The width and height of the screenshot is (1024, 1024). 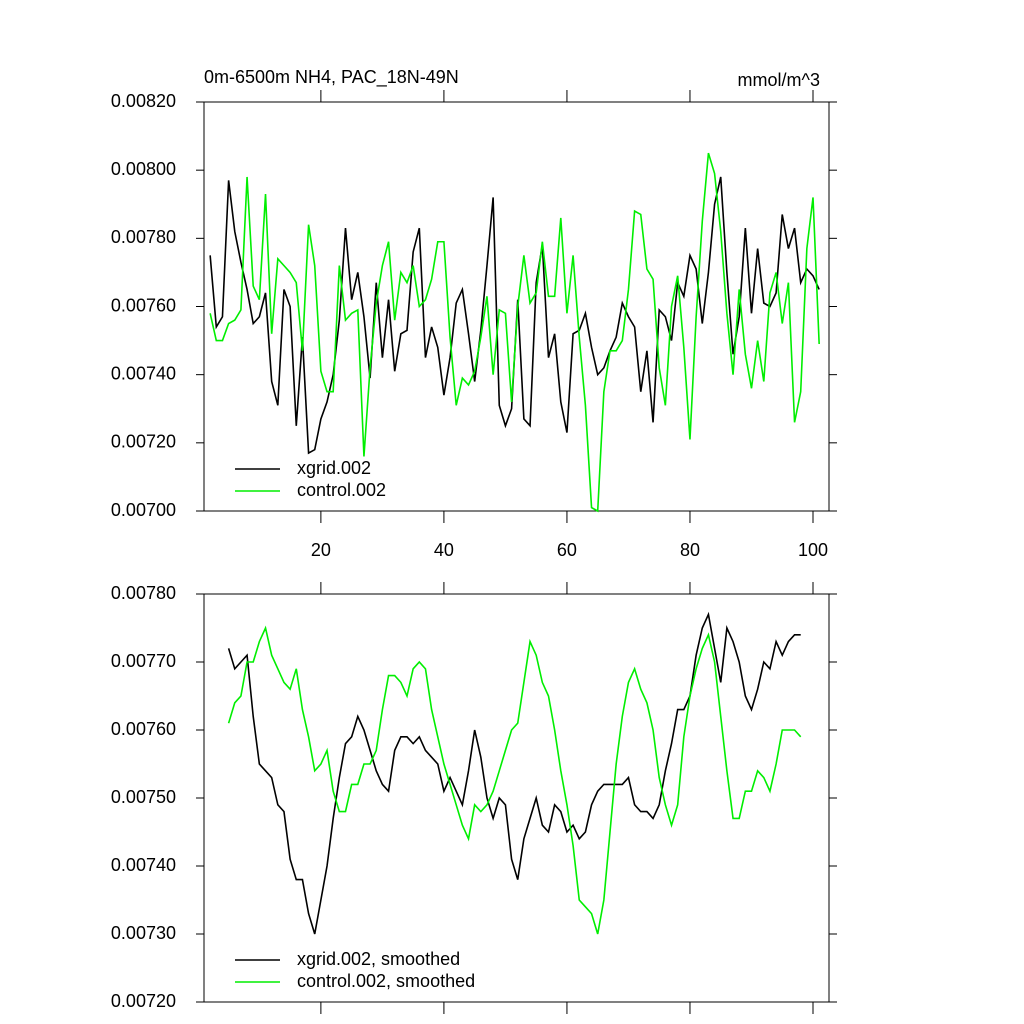 What do you see at coordinates (386, 981) in the screenshot?
I see `legend-label: control.002, smoothed` at bounding box center [386, 981].